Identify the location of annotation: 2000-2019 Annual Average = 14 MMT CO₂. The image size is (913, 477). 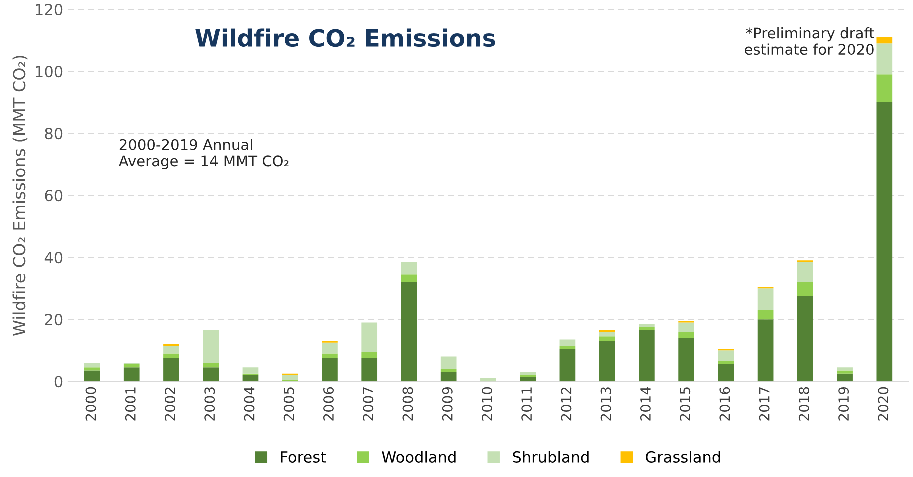
(203, 154).